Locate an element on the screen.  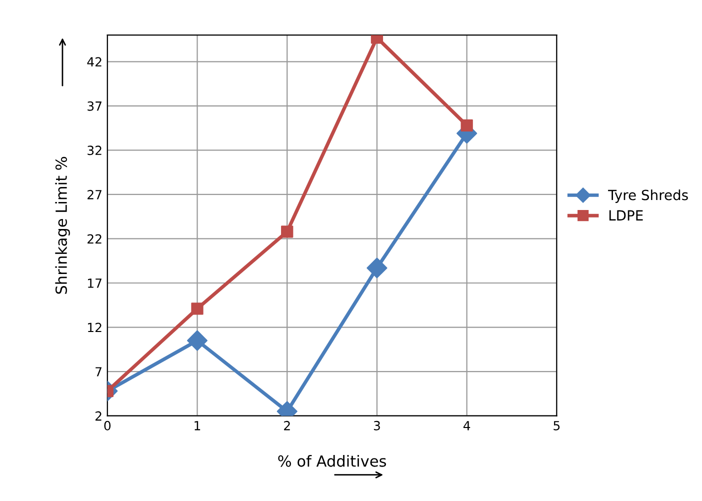
y-tick-label: 22 is located at coordinates (95, 239).